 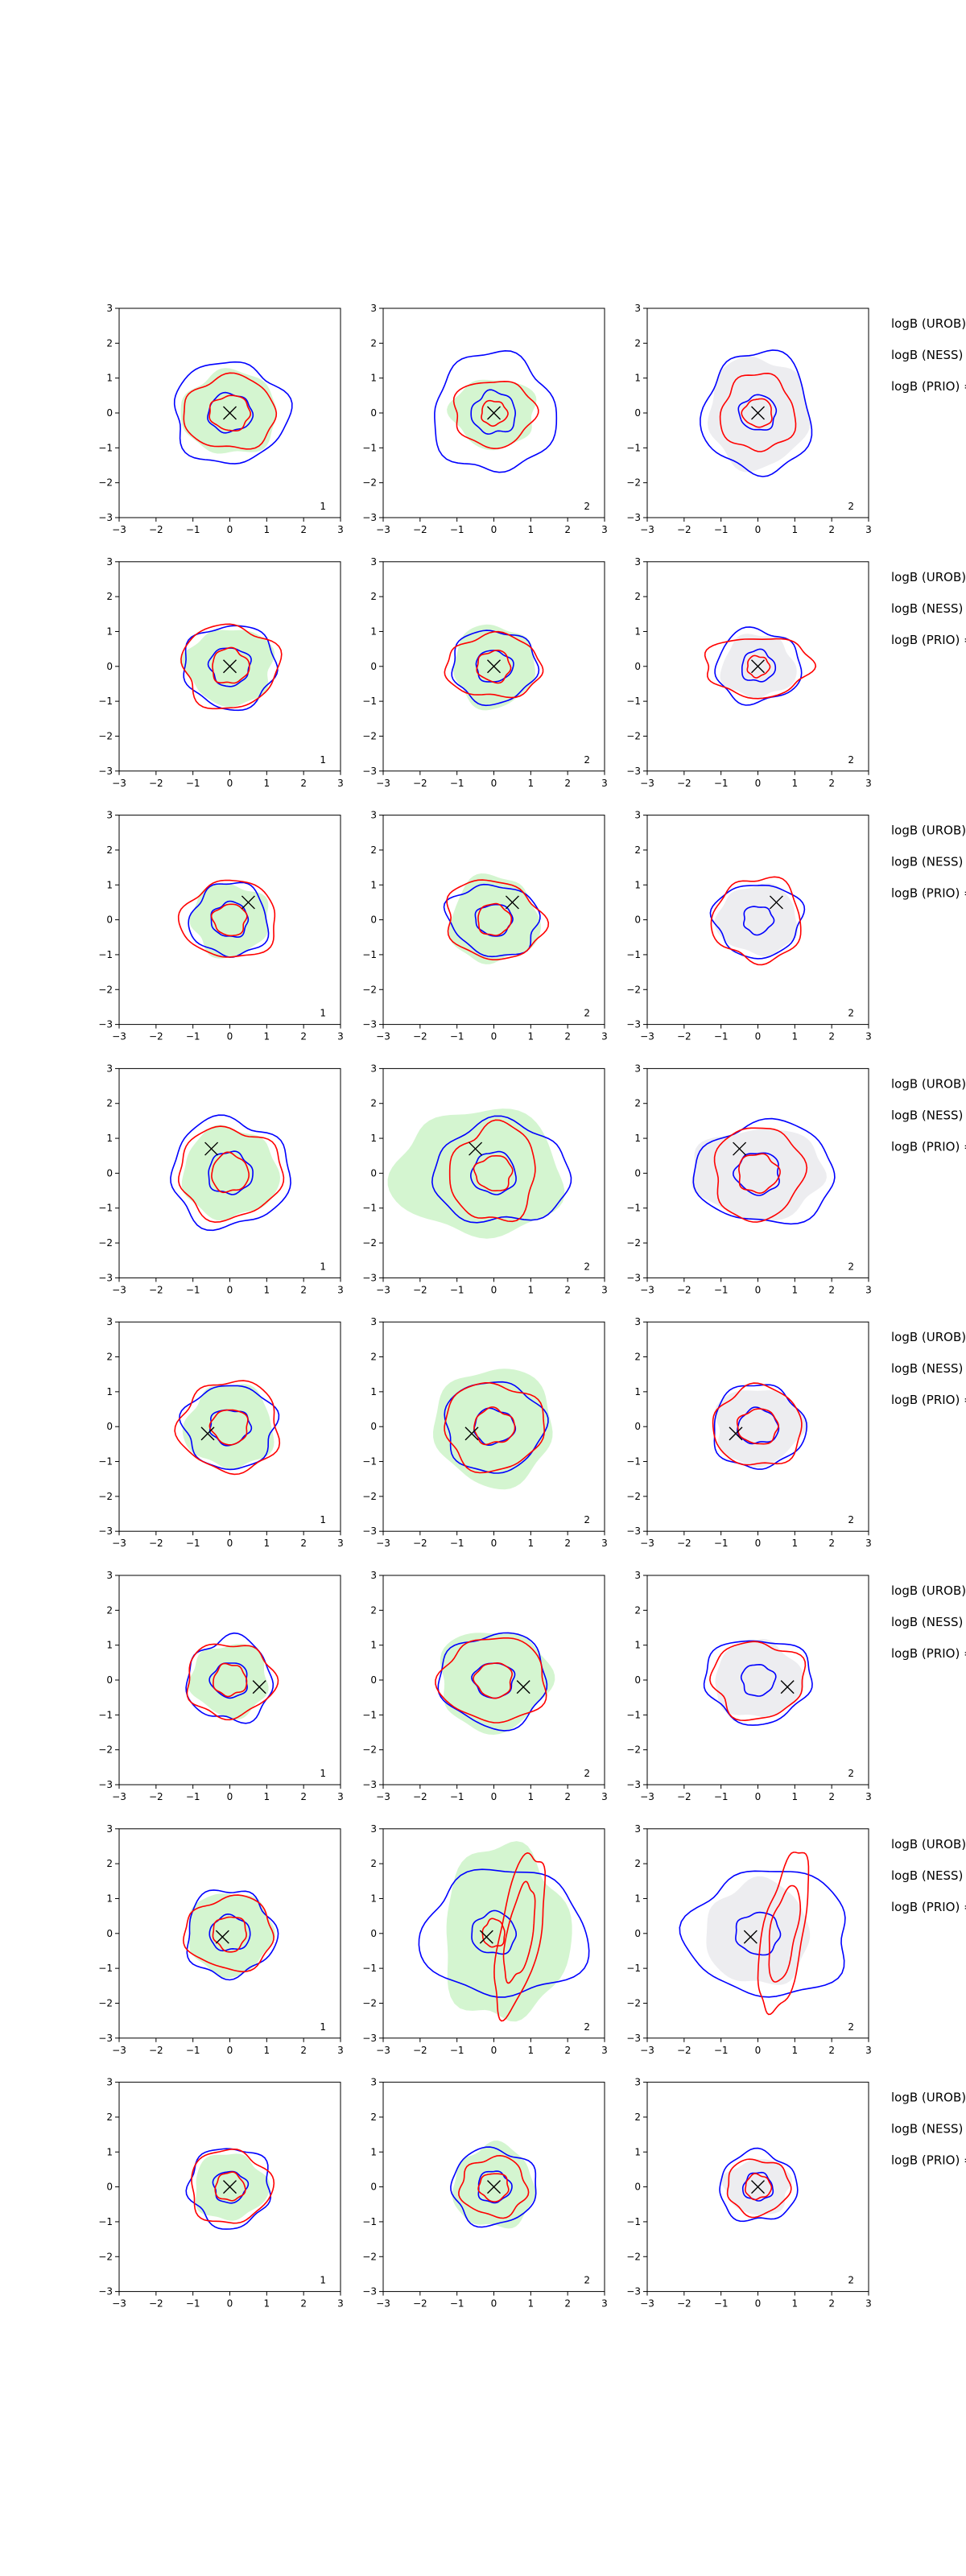 I want to click on panel-r4-c2: −3 −2 −1 0 1 2 3 −3 −2 −1 0 1 2 3 2, so click(x=485, y=1179).